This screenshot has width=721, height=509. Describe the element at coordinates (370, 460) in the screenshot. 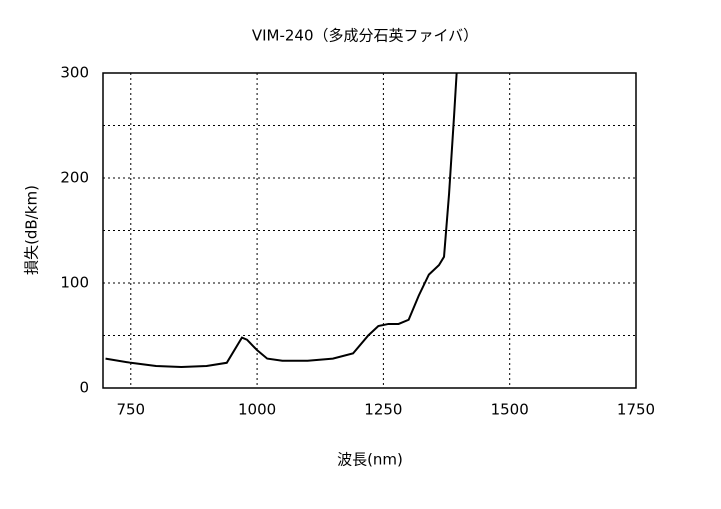

I see `x-axis-label: 波長(nm)` at that location.